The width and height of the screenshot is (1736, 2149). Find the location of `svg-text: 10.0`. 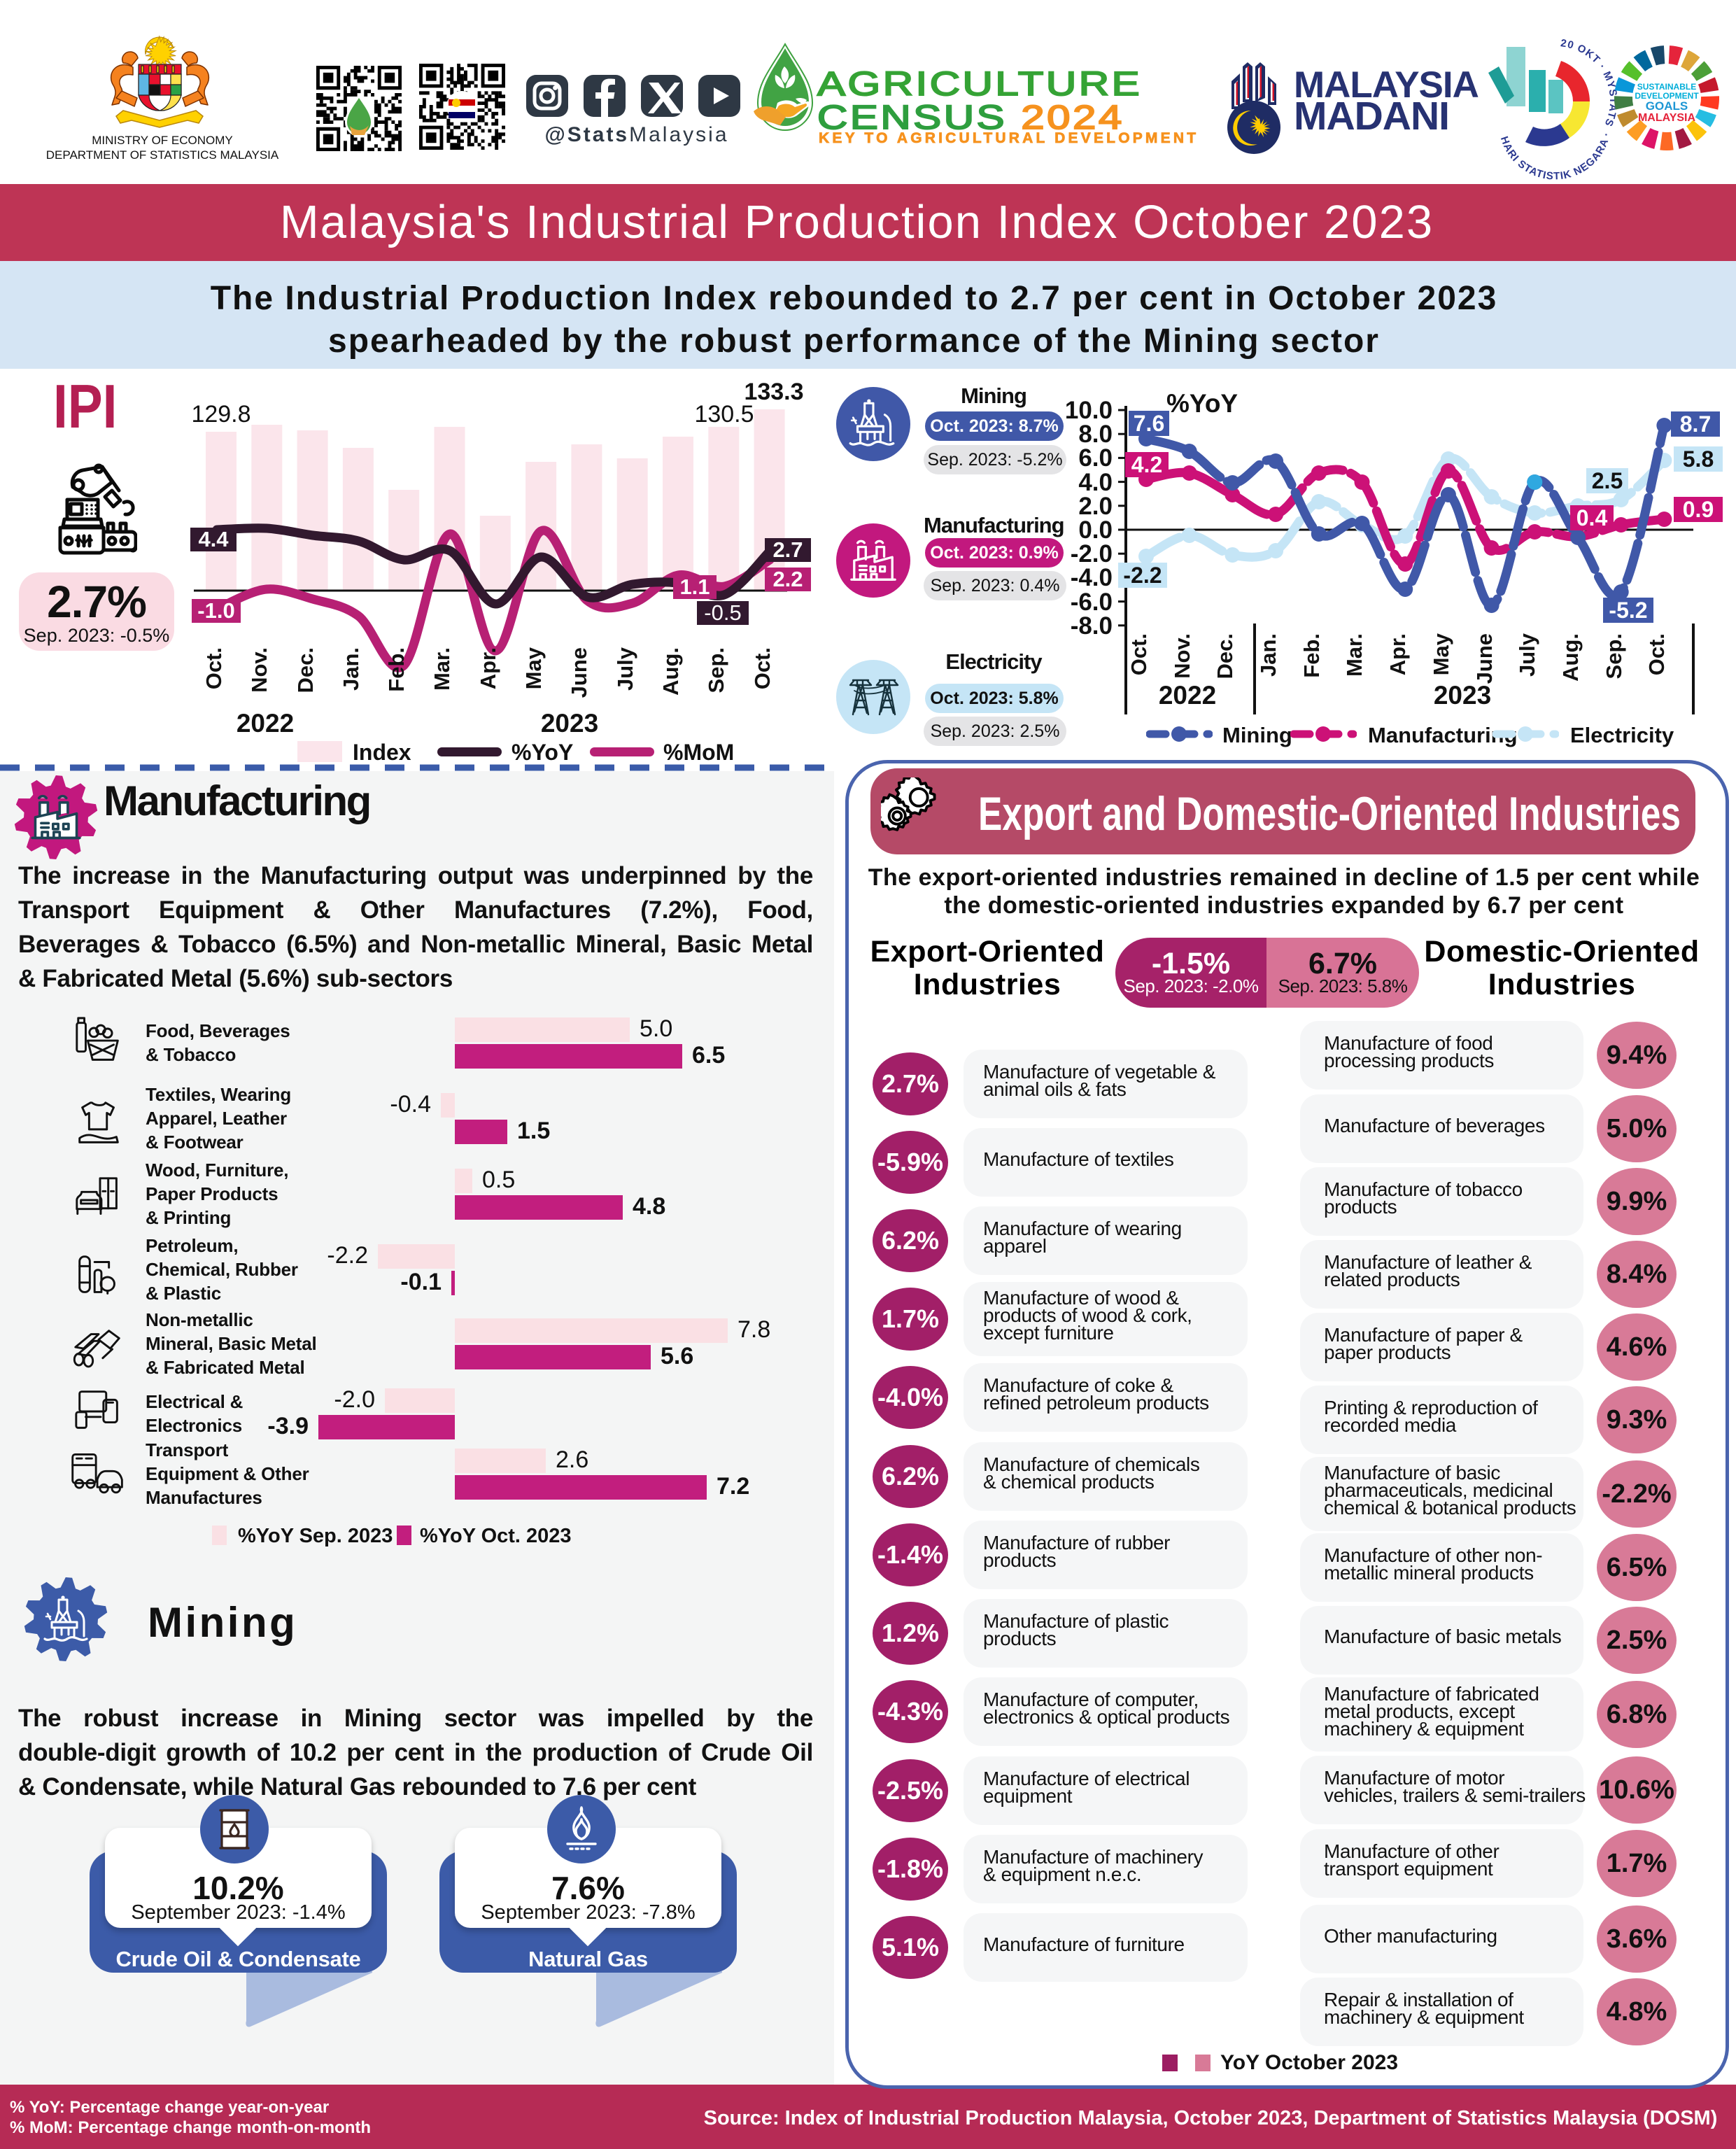

svg-text: 10.0 is located at coordinates (1089, 410).